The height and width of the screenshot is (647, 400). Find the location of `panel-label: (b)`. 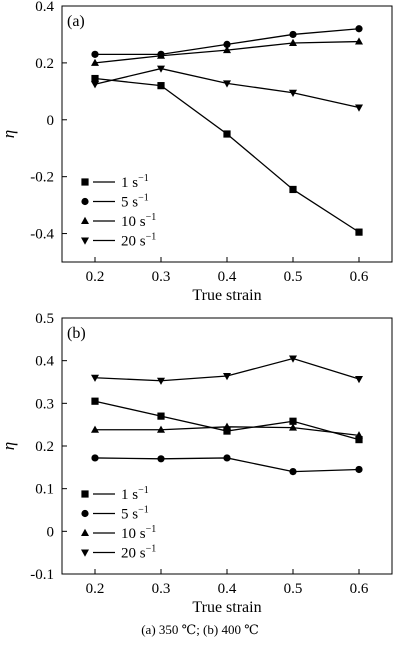

panel-label: (b) is located at coordinates (76, 333).